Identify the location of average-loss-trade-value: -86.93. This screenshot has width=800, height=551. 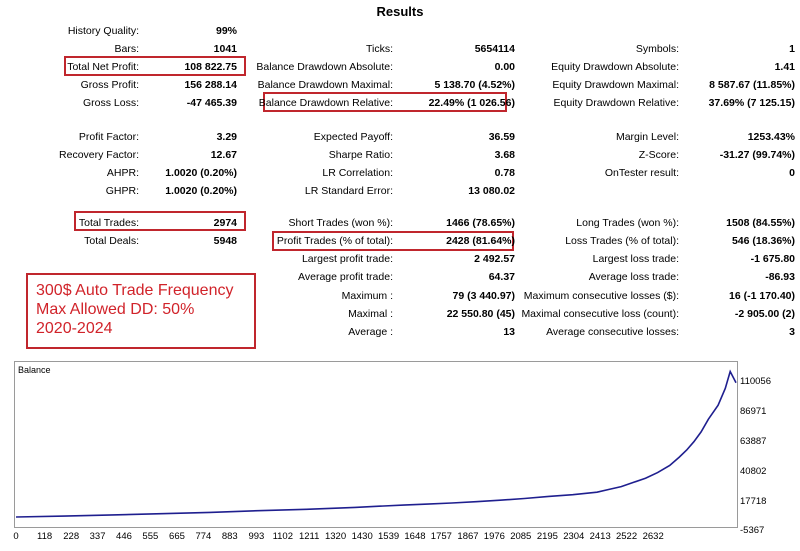
(780, 277).